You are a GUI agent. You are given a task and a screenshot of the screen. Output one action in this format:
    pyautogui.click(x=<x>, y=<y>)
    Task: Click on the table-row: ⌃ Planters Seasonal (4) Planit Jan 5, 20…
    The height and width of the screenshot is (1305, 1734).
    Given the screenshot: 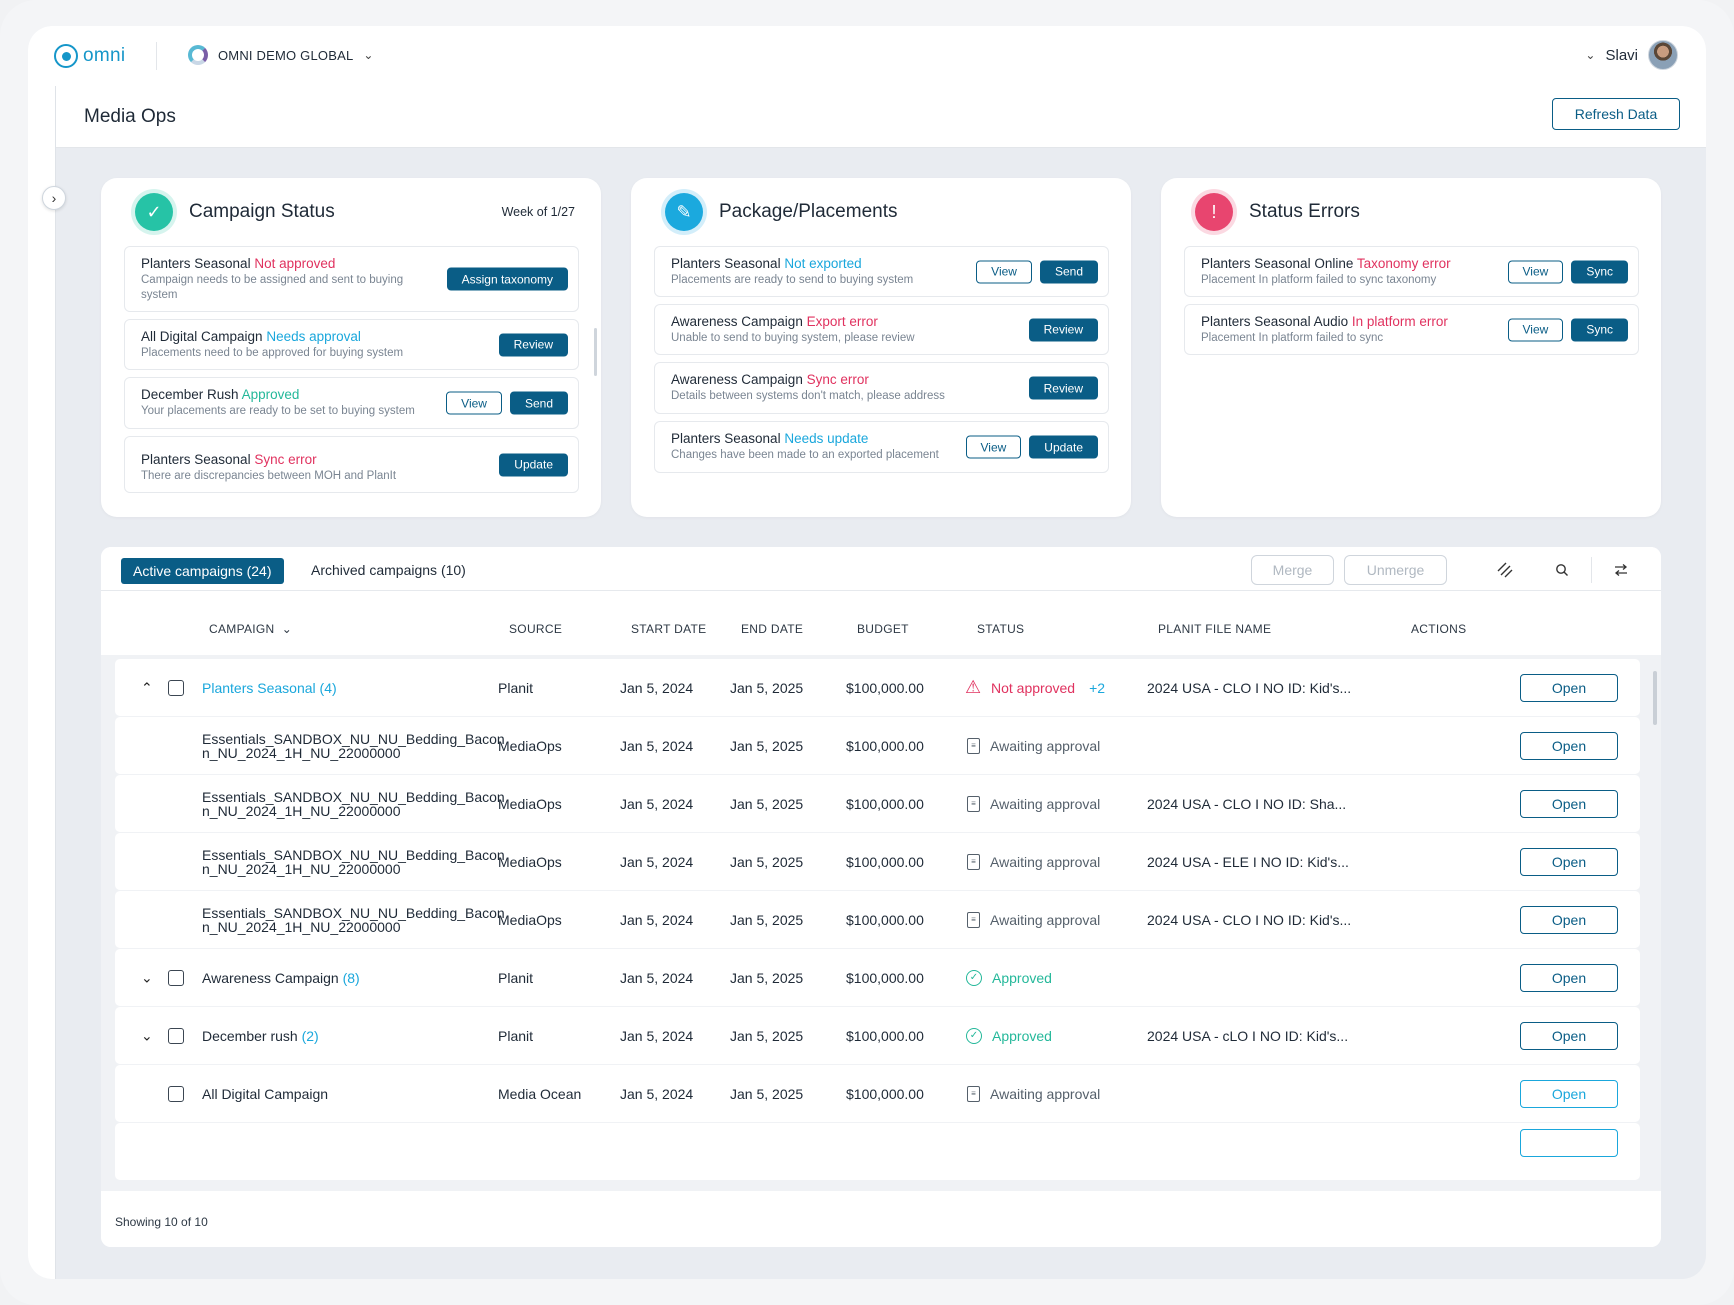 What is the action you would take?
    pyautogui.click(x=877, y=687)
    